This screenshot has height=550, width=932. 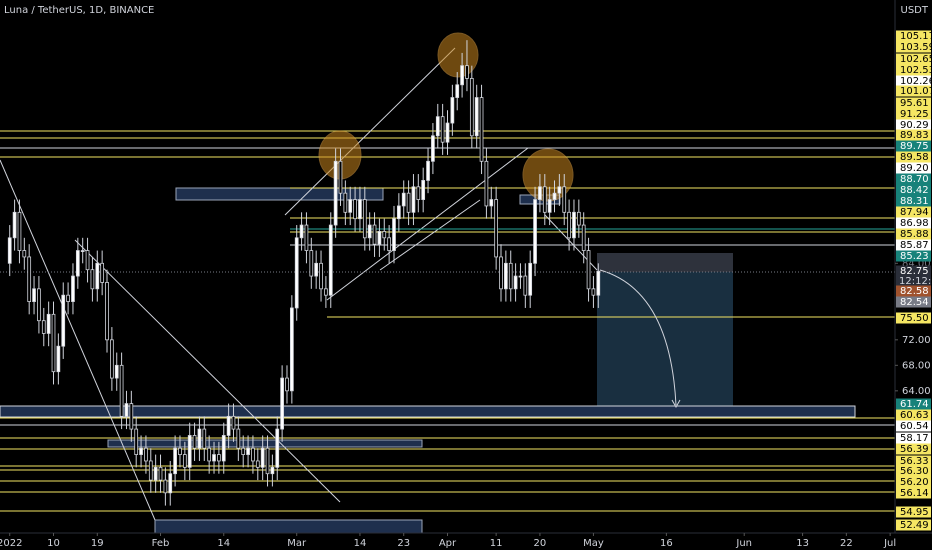 I want to click on price-label: 85.87, so click(x=914, y=245).